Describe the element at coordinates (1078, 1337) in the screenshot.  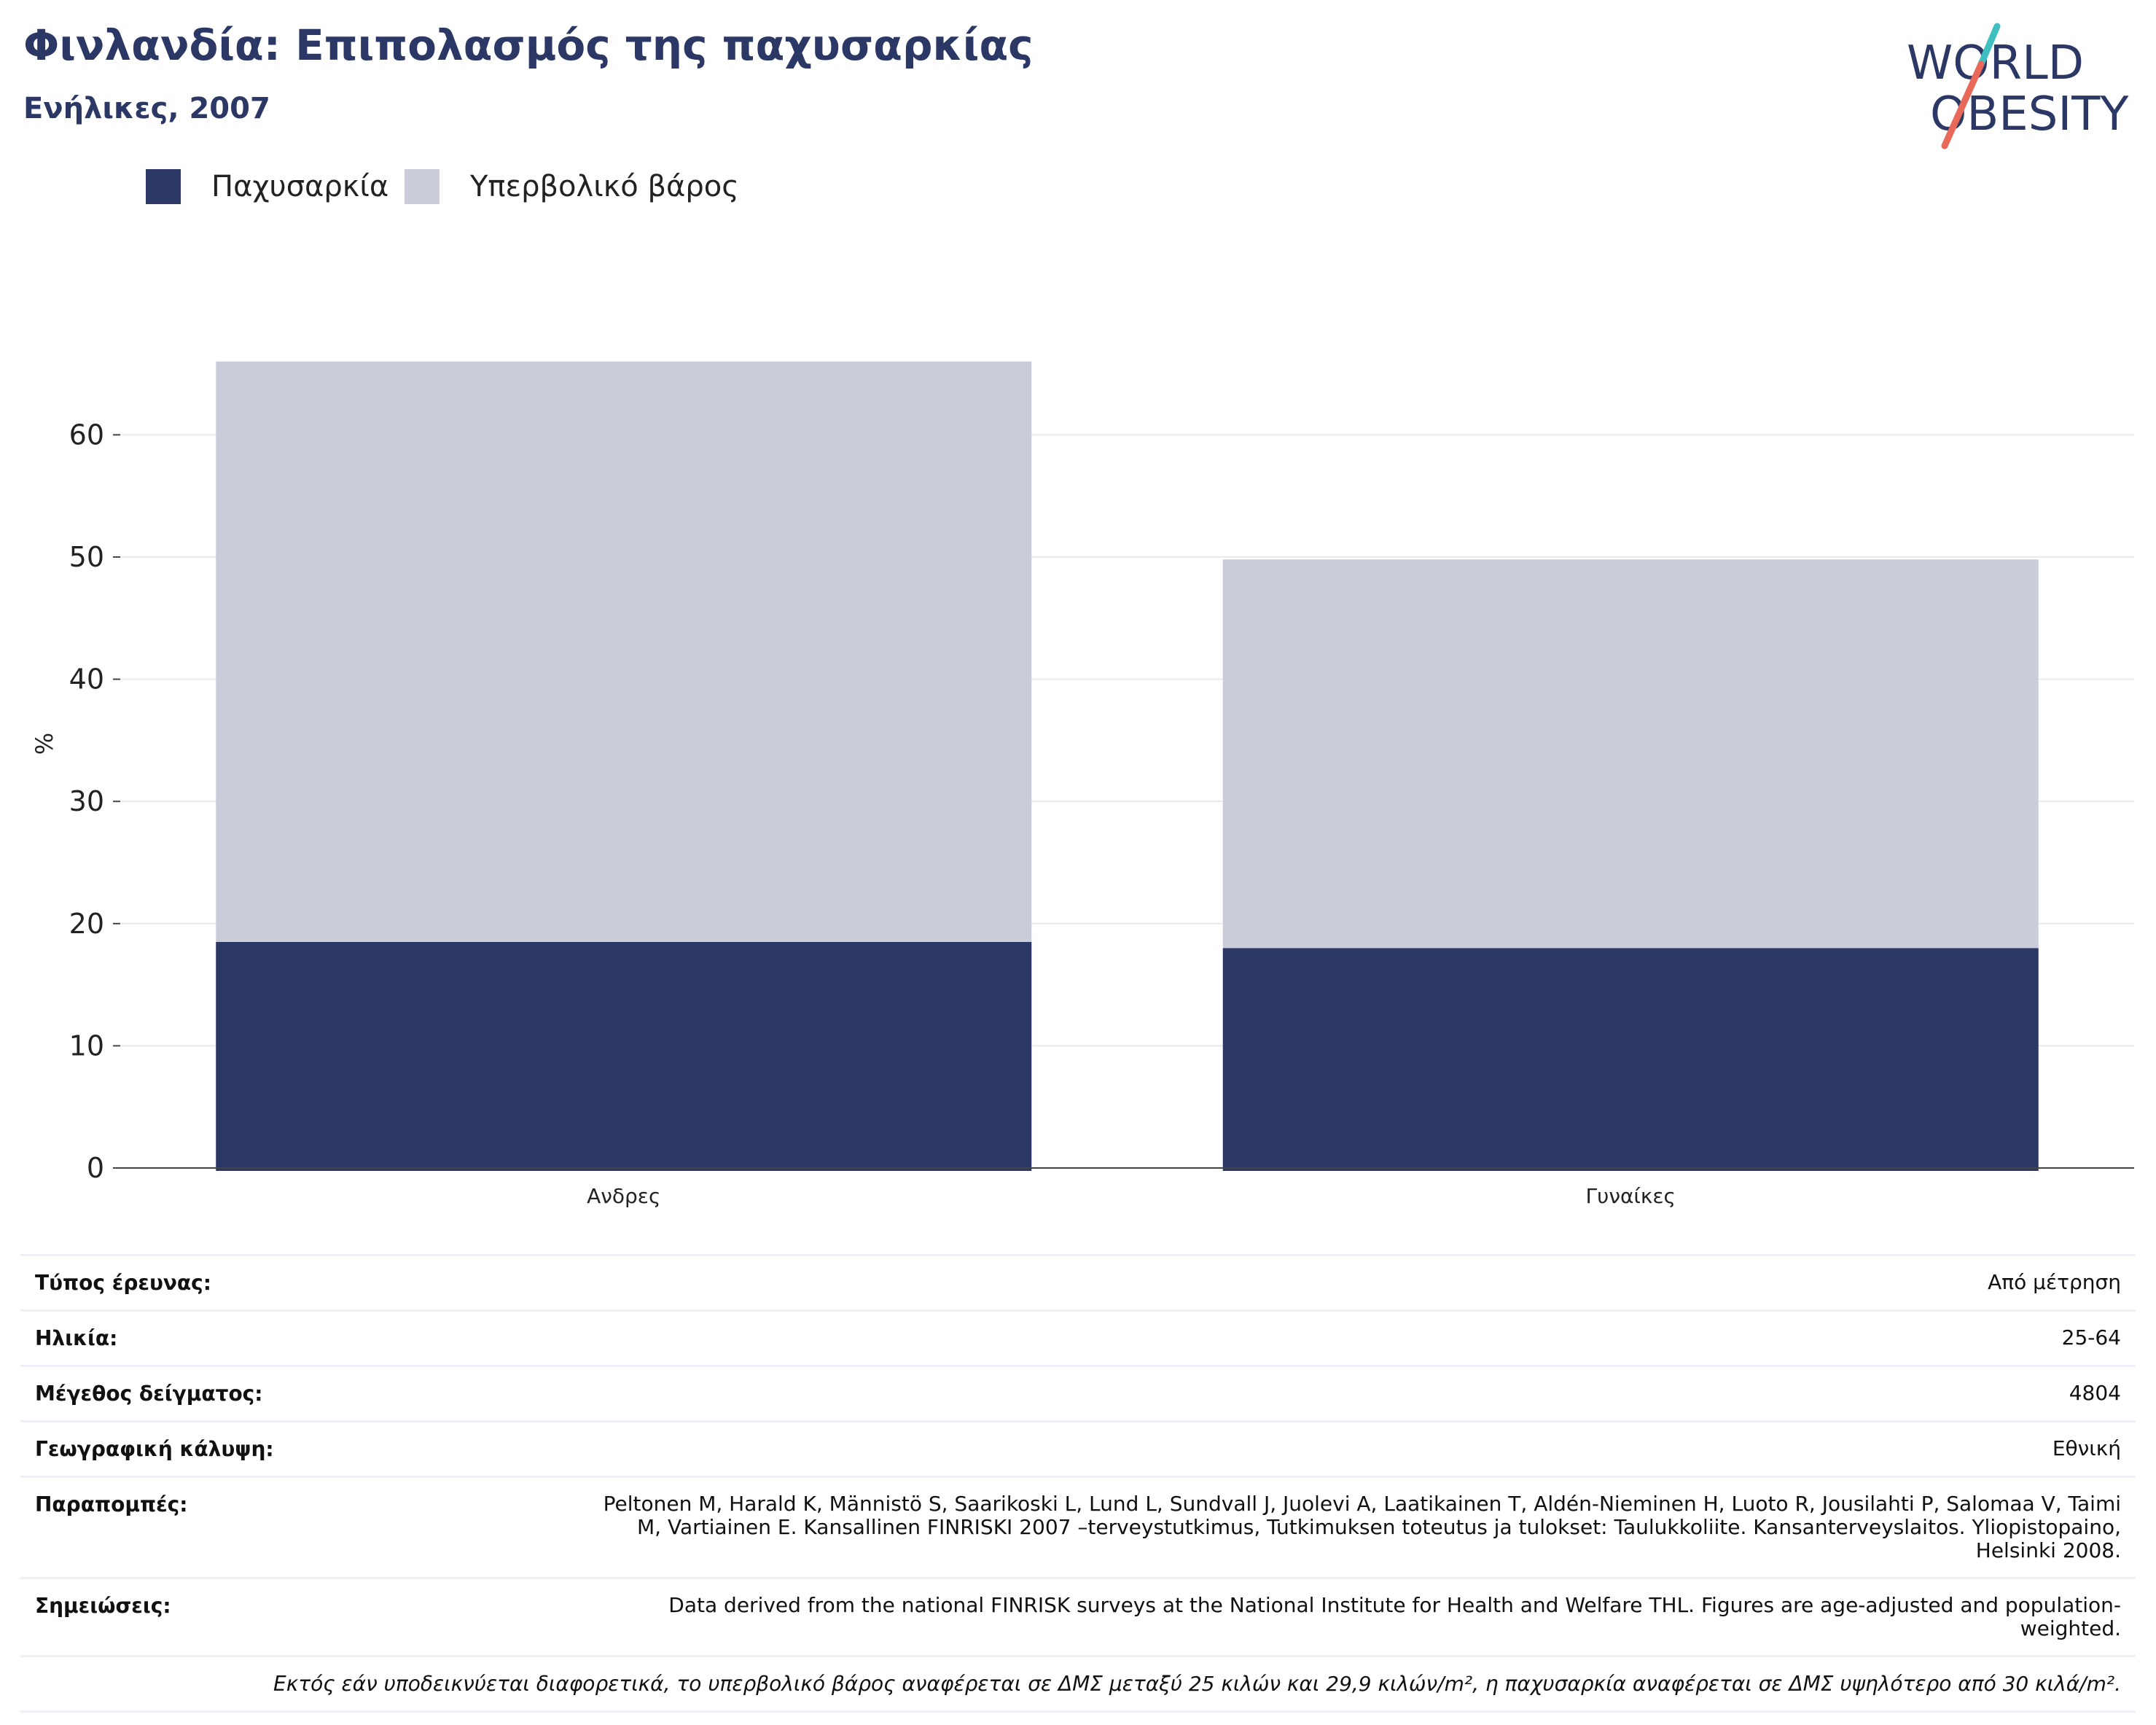
I see `info-row-age: Ηλικία: 25-64` at that location.